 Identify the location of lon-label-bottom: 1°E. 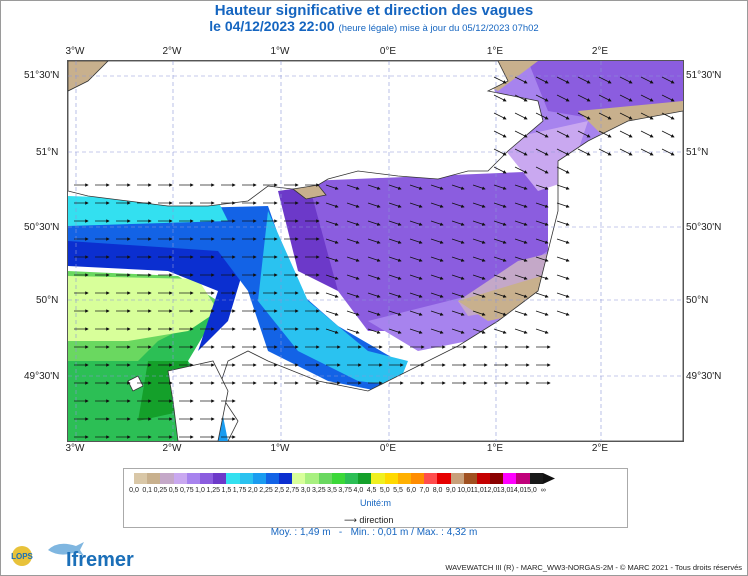
(495, 448).